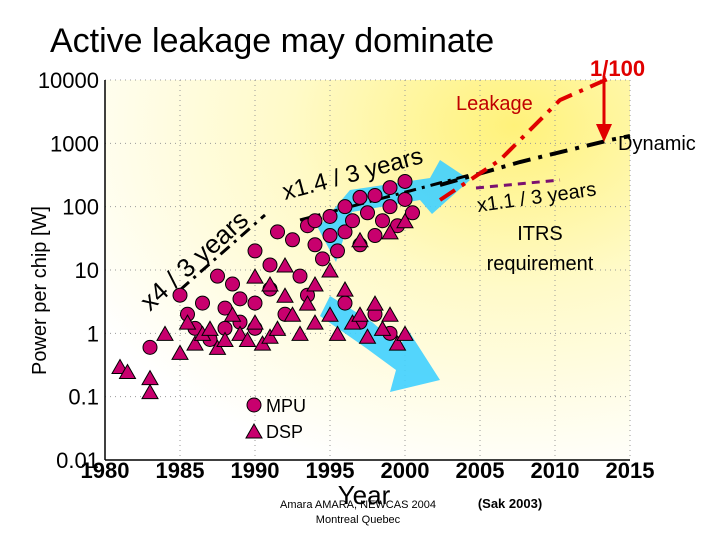 The height and width of the screenshot is (540, 720). Describe the element at coordinates (180, 470) in the screenshot. I see `x-tick-label: 1985` at that location.